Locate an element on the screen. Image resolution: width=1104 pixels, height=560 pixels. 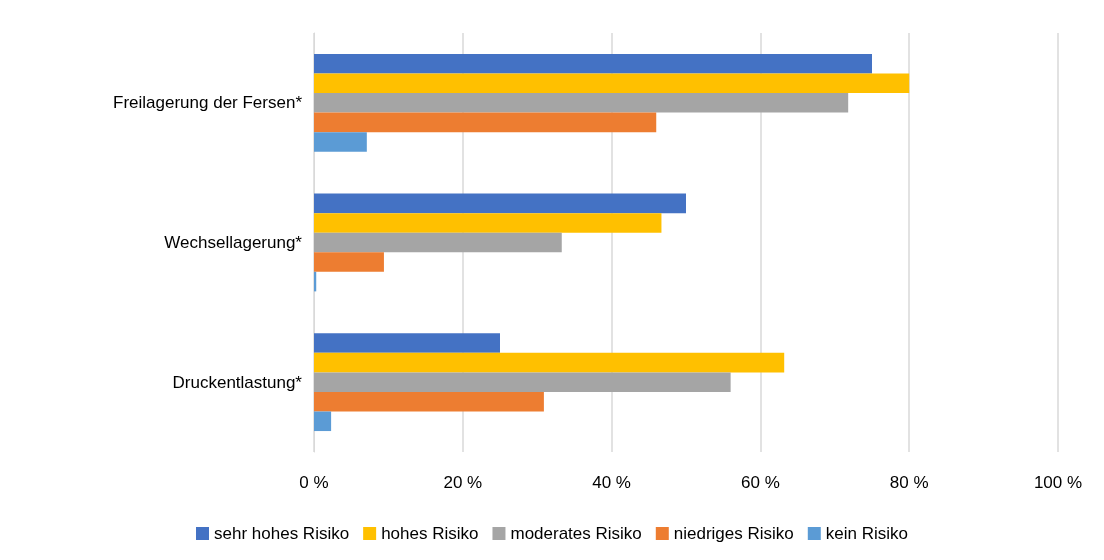
legend-label: hohes Risiko is located at coordinates (430, 533).